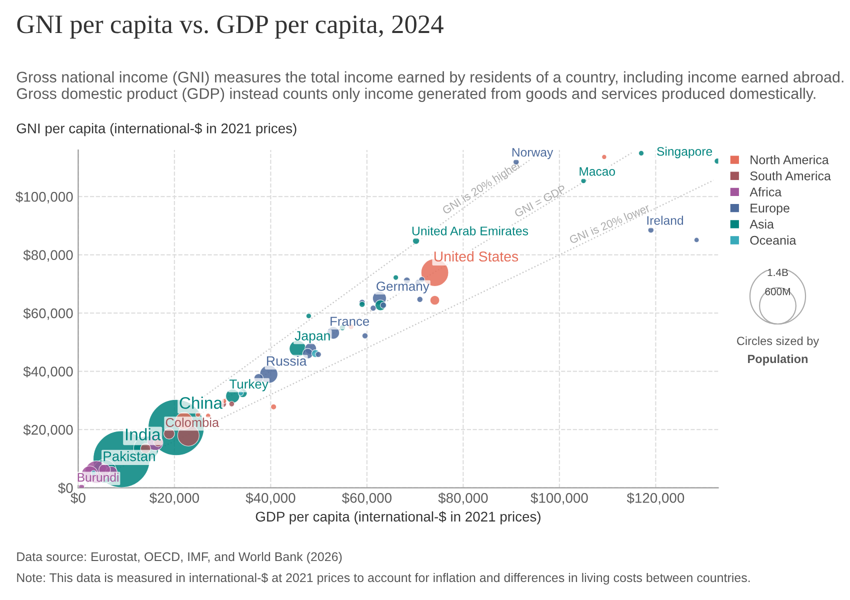 The width and height of the screenshot is (850, 600). What do you see at coordinates (248, 385) in the screenshot?
I see `data-label: Turkey` at bounding box center [248, 385].